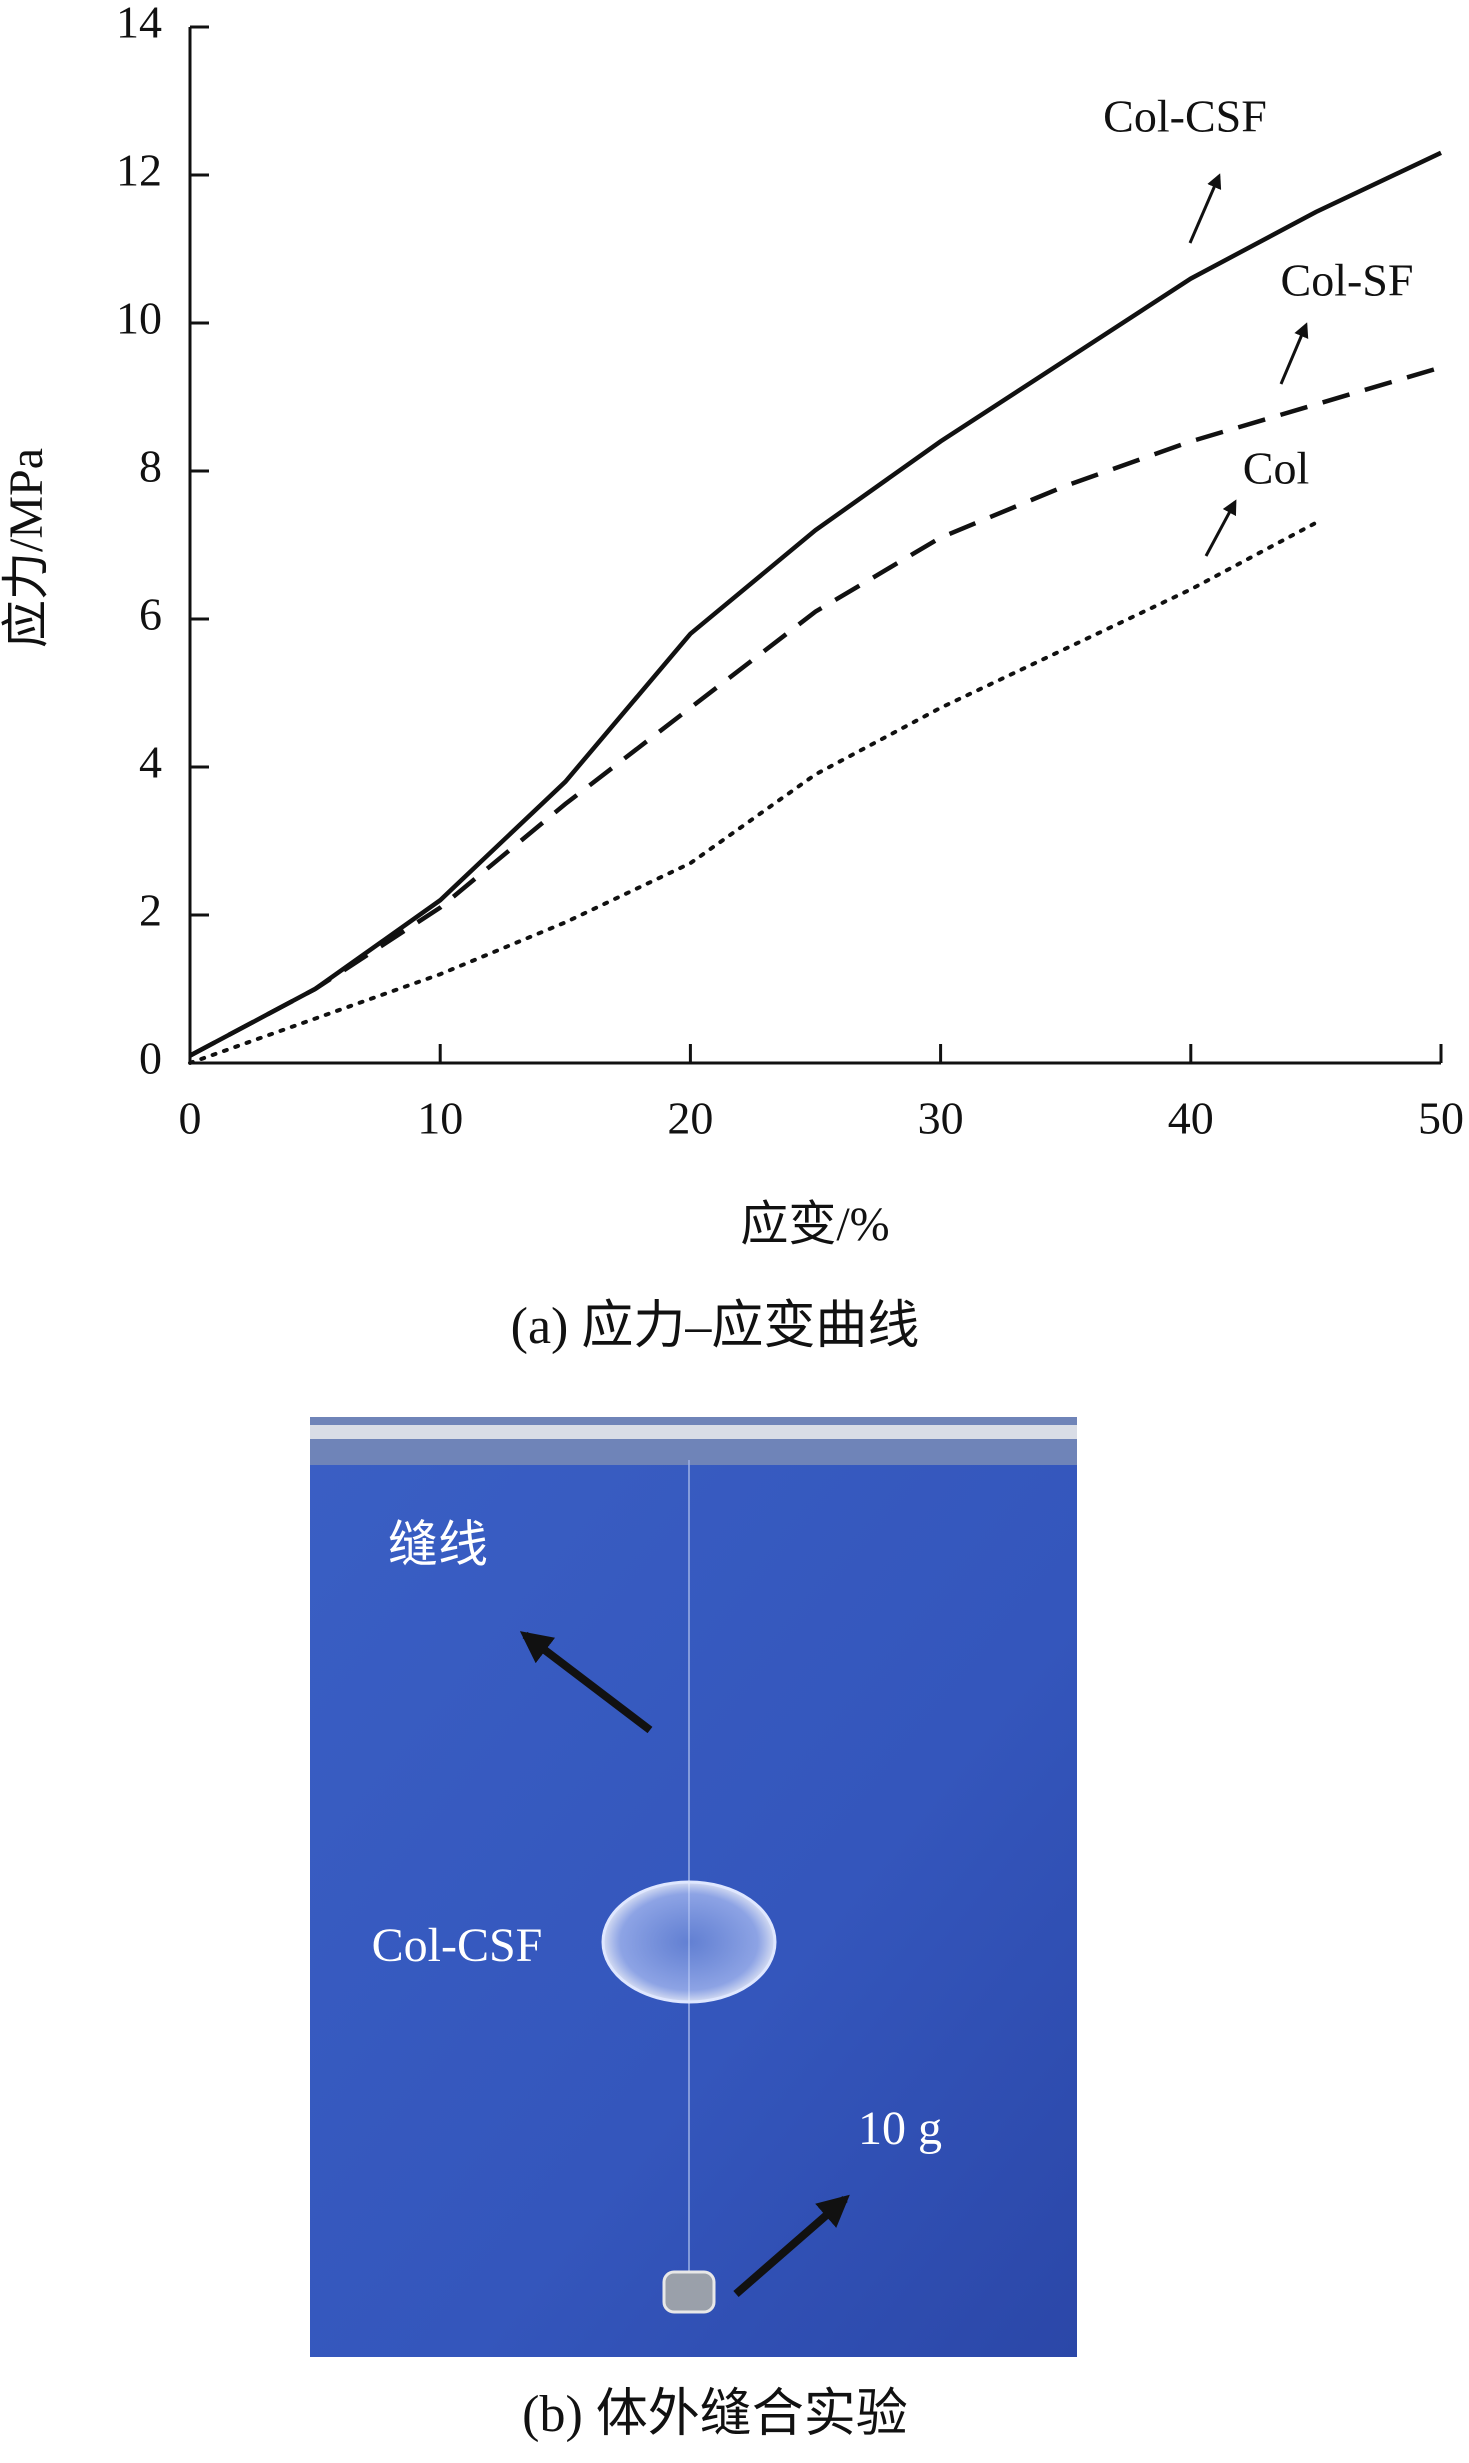  Describe the element at coordinates (26, 548) in the screenshot. I see `y-axis-label: 应力/MPa` at that location.